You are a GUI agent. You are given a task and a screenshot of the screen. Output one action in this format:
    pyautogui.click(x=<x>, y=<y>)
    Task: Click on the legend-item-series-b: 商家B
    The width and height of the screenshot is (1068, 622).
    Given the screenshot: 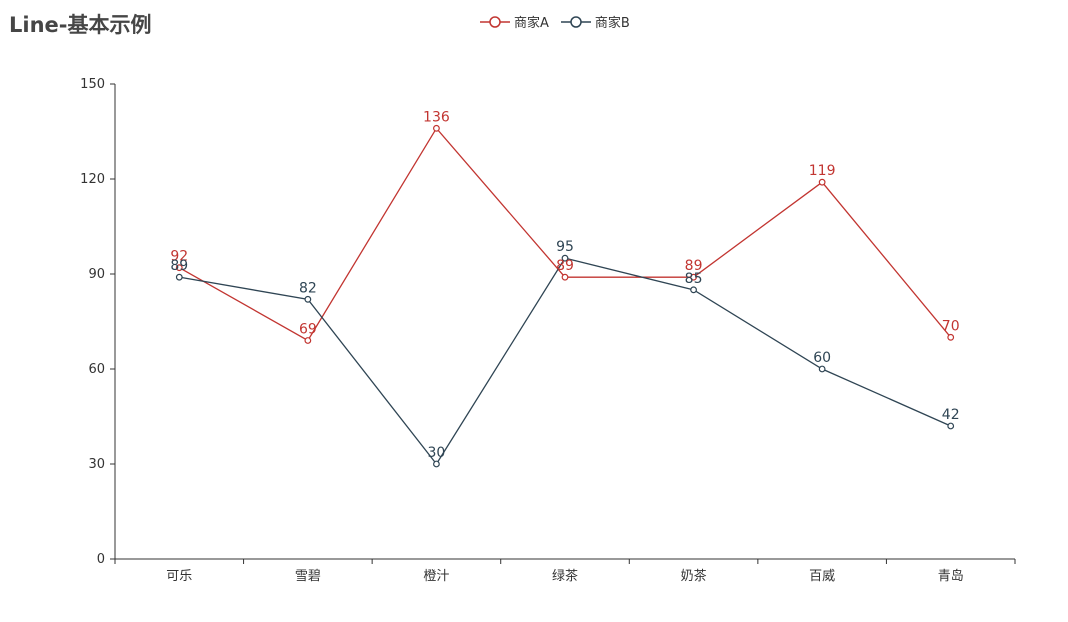 What is the action you would take?
    pyautogui.click(x=595, y=21)
    